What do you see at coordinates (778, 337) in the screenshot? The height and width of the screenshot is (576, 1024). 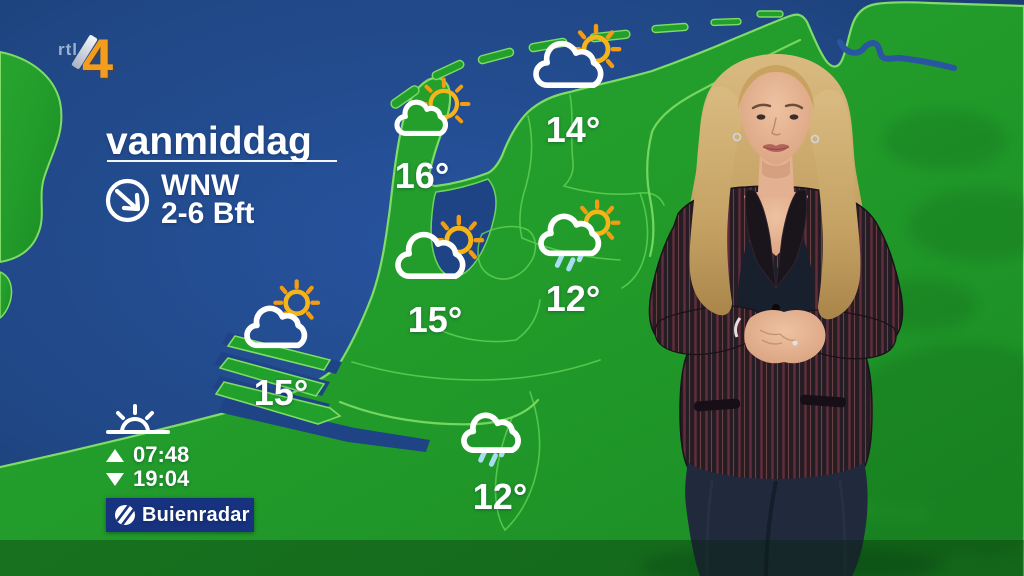 I see `finger-lines` at bounding box center [778, 337].